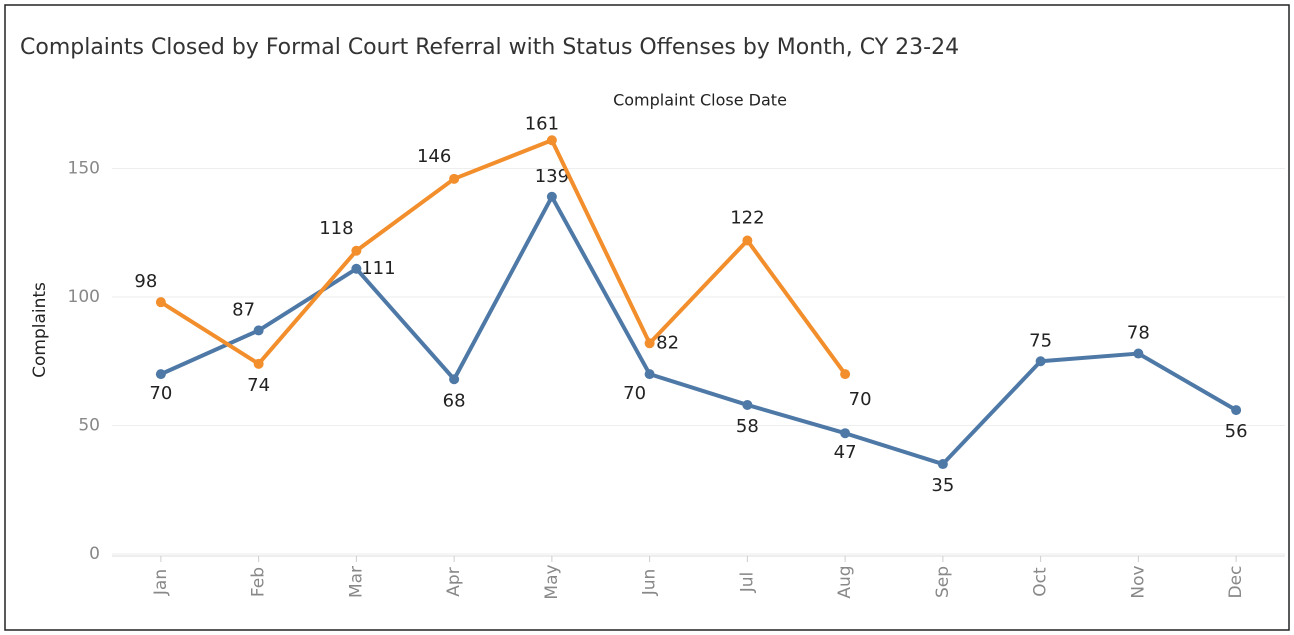 This screenshot has width=1294, height=635. What do you see at coordinates (747, 217) in the screenshot?
I see `data-label: 122` at bounding box center [747, 217].